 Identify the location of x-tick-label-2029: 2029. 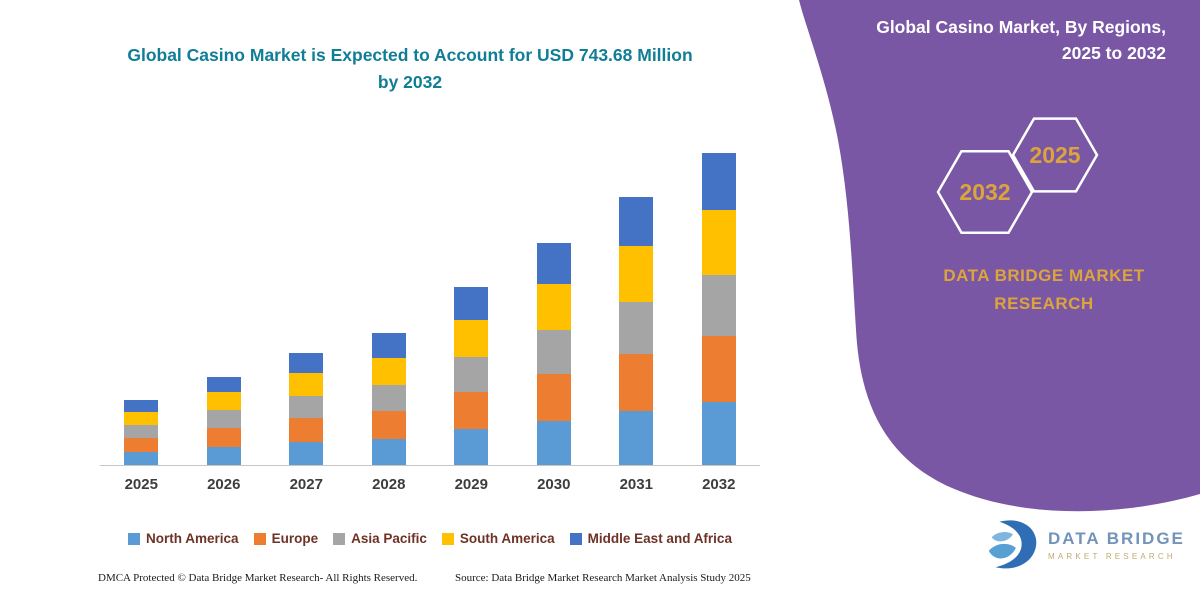
(471, 484).